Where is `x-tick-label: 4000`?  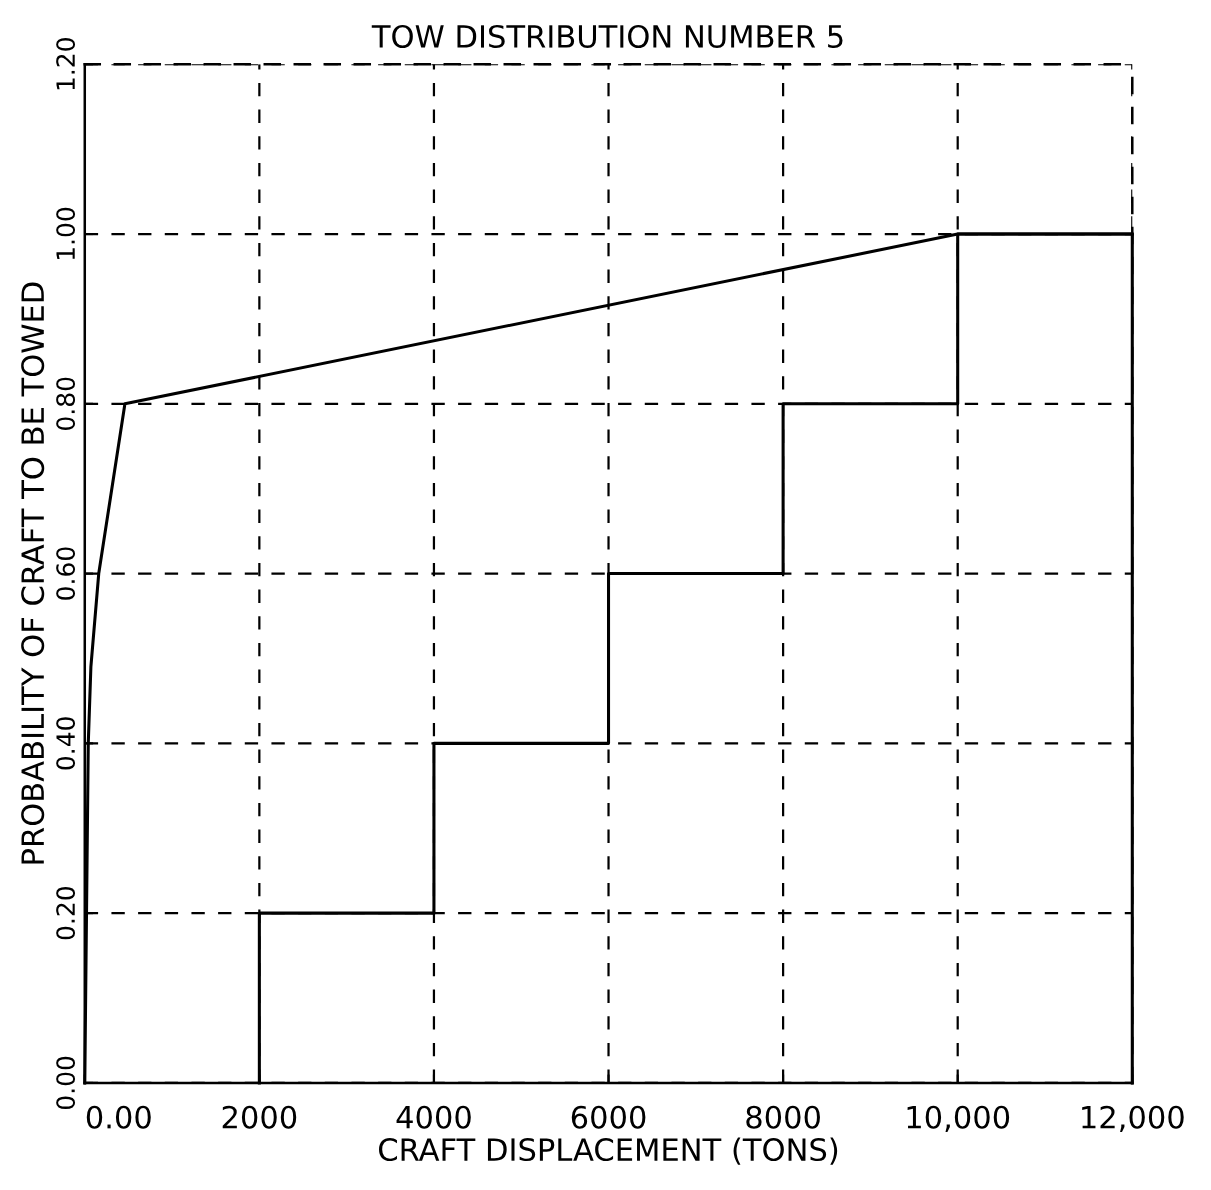 x-tick-label: 4000 is located at coordinates (433, 1117).